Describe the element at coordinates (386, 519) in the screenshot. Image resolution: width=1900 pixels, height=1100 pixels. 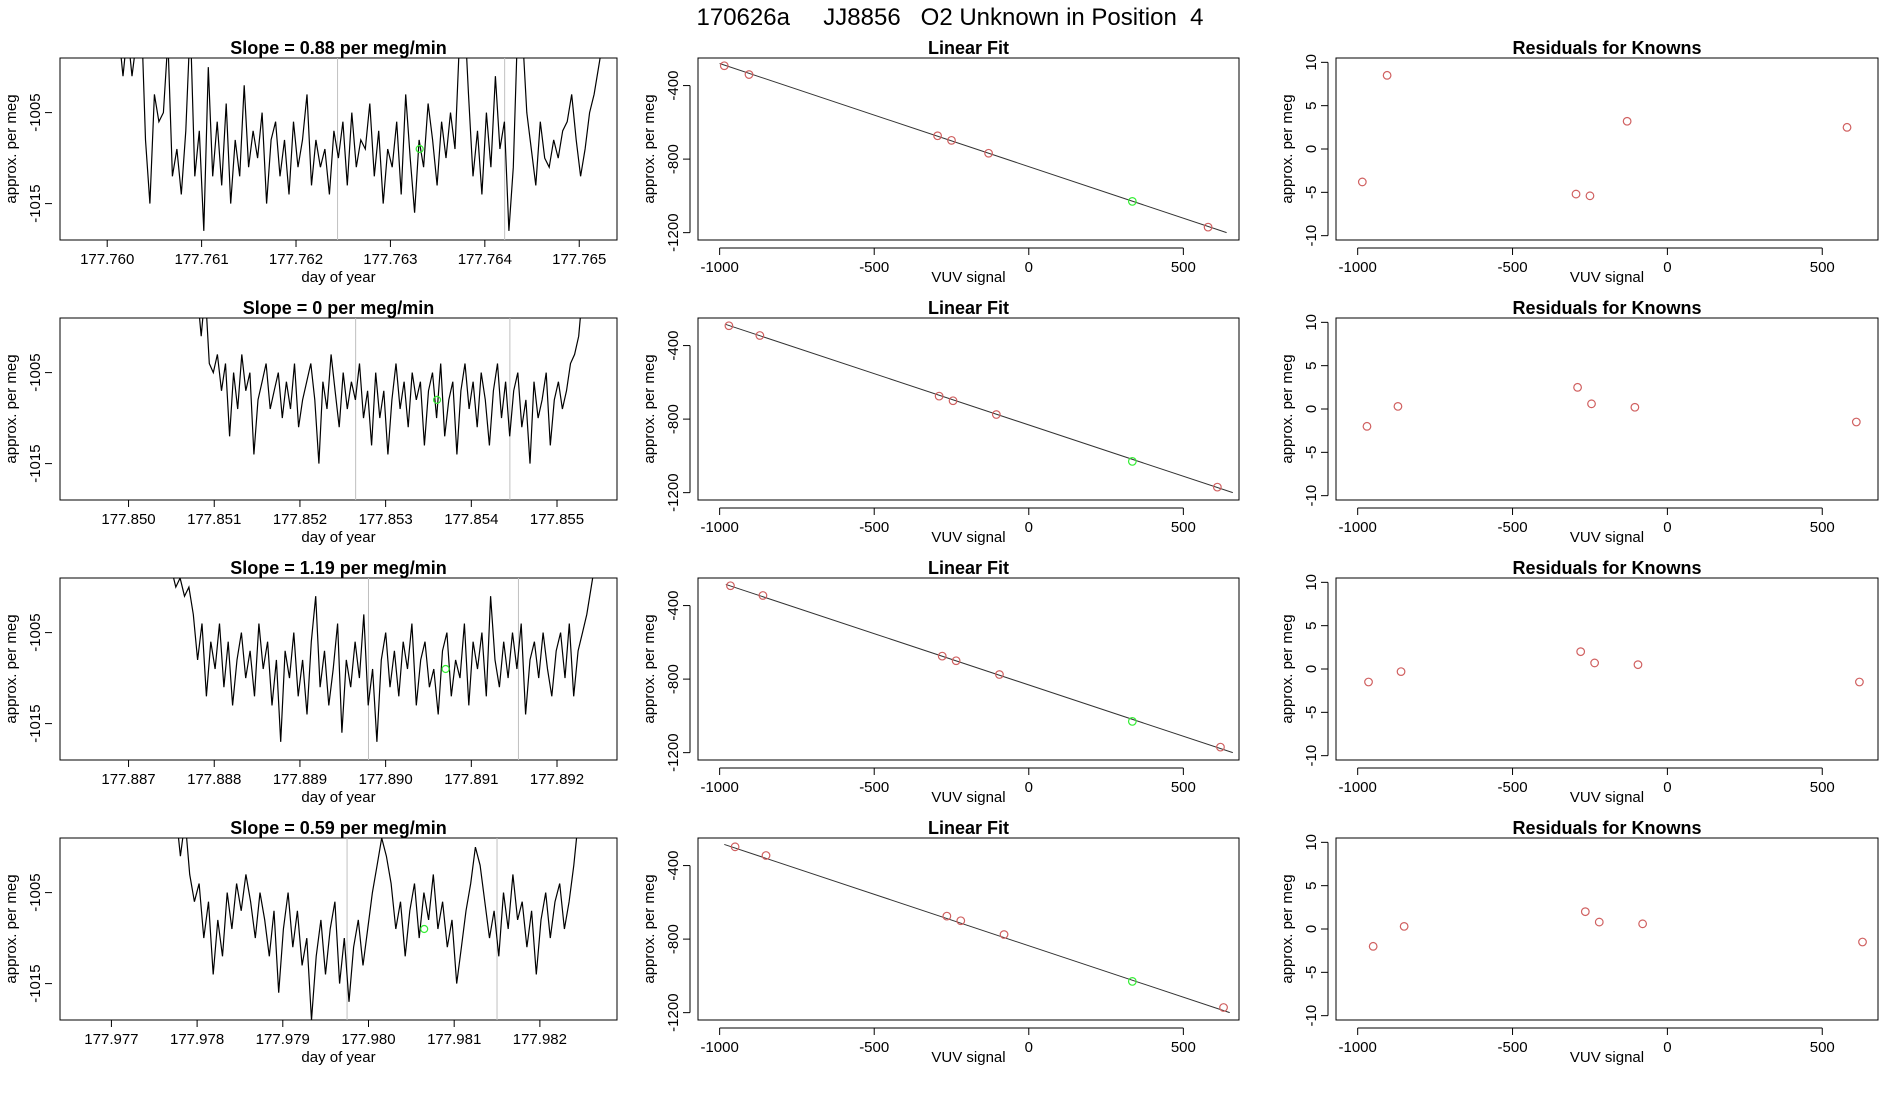
I see `x-tick-label: 177.853` at that location.